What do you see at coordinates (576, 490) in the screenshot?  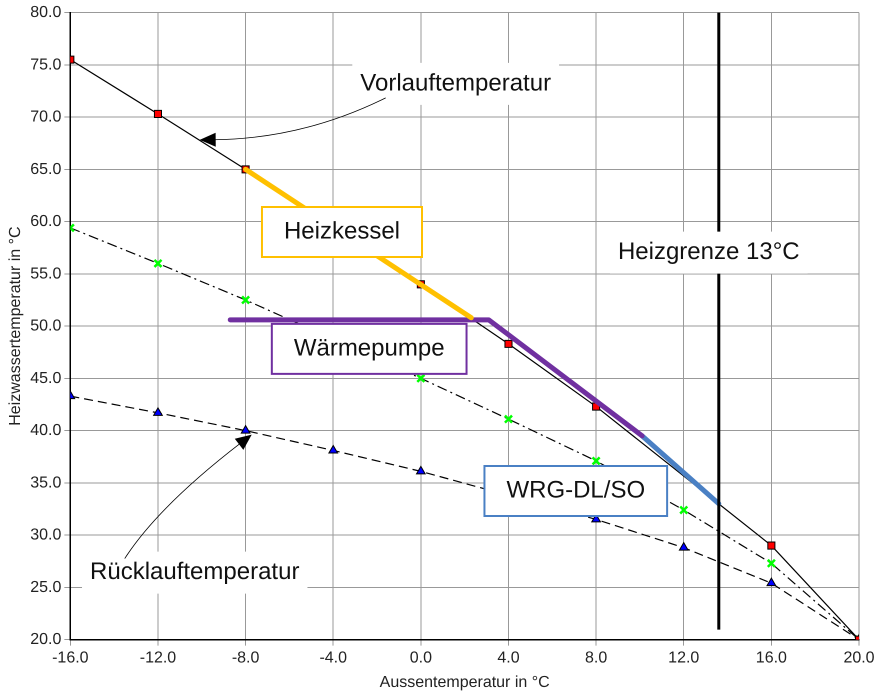 I see `annotation: WRG-DL/SO` at bounding box center [576, 490].